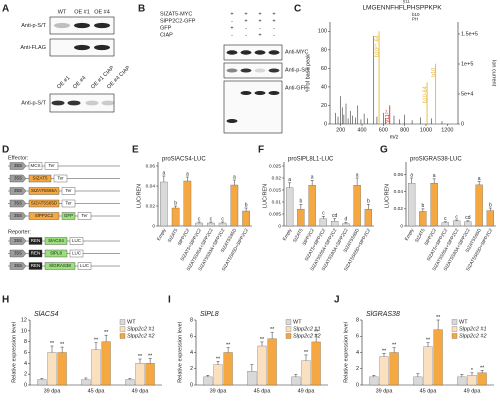  What do you see at coordinates (102, 12) in the screenshot?
I see `lane-label: OE #4` at bounding box center [102, 12].